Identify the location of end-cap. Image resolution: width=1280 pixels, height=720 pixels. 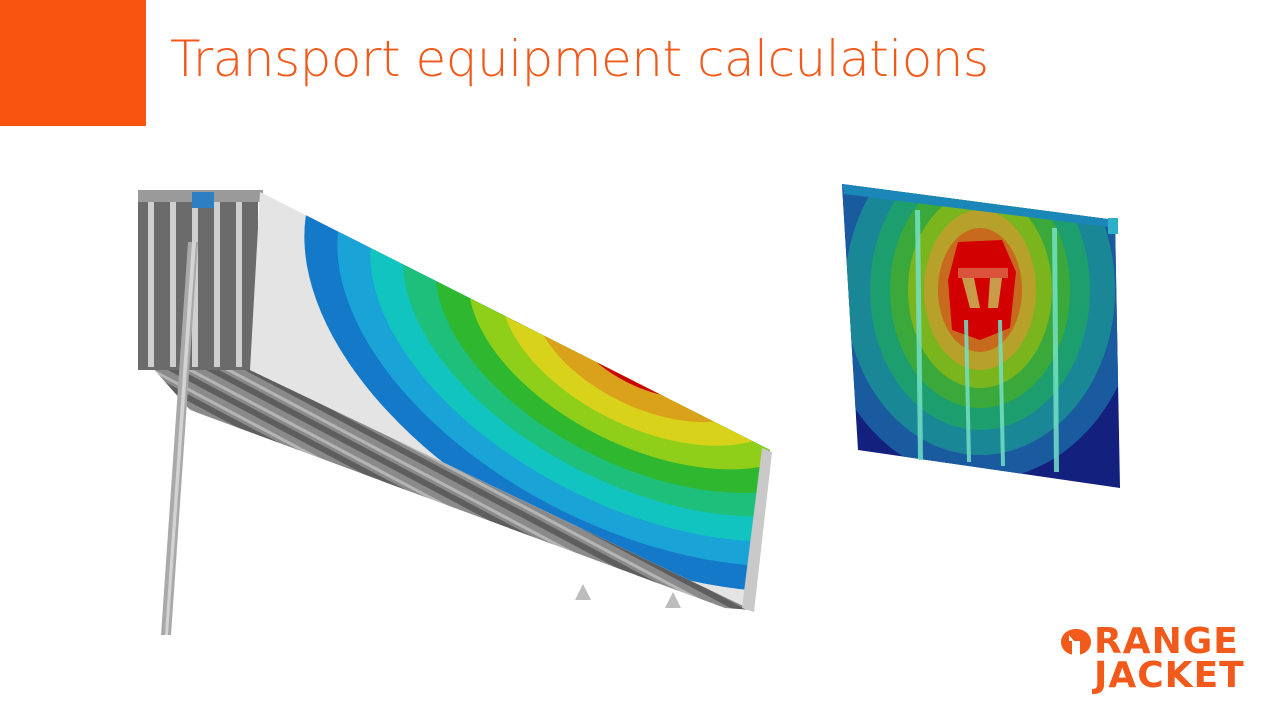
(757, 530).